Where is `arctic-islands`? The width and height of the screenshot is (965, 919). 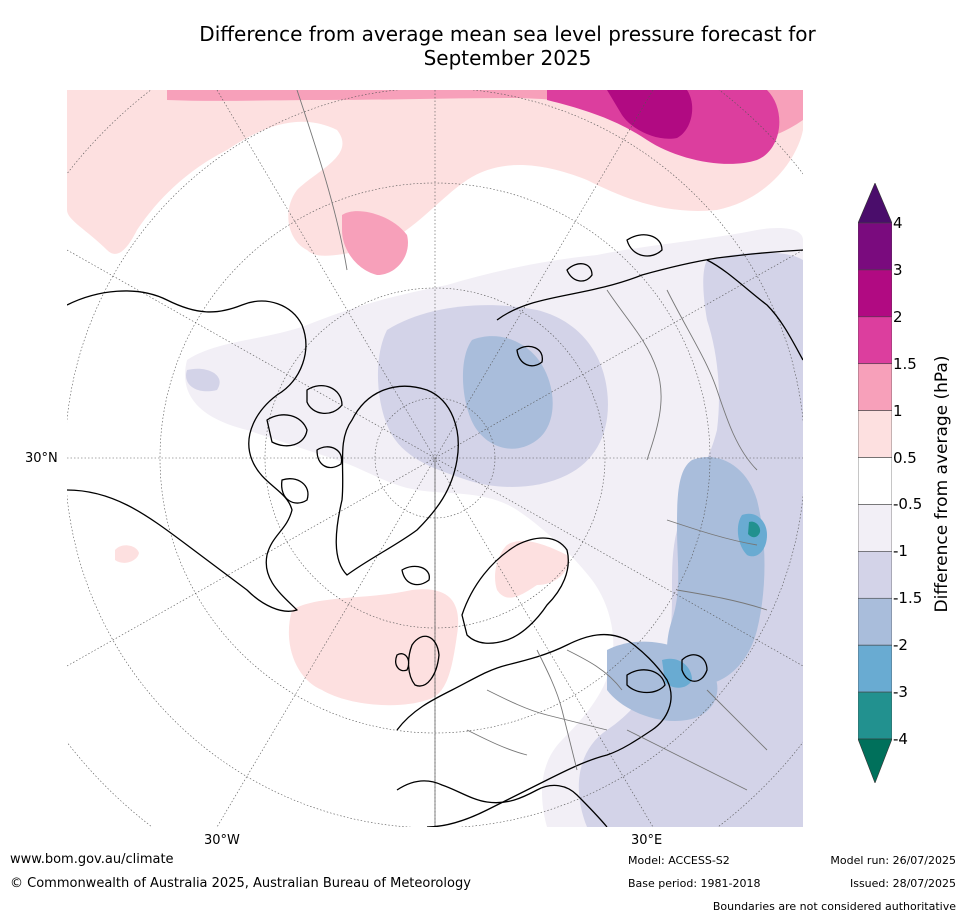 arctic-islands is located at coordinates (589, 300).